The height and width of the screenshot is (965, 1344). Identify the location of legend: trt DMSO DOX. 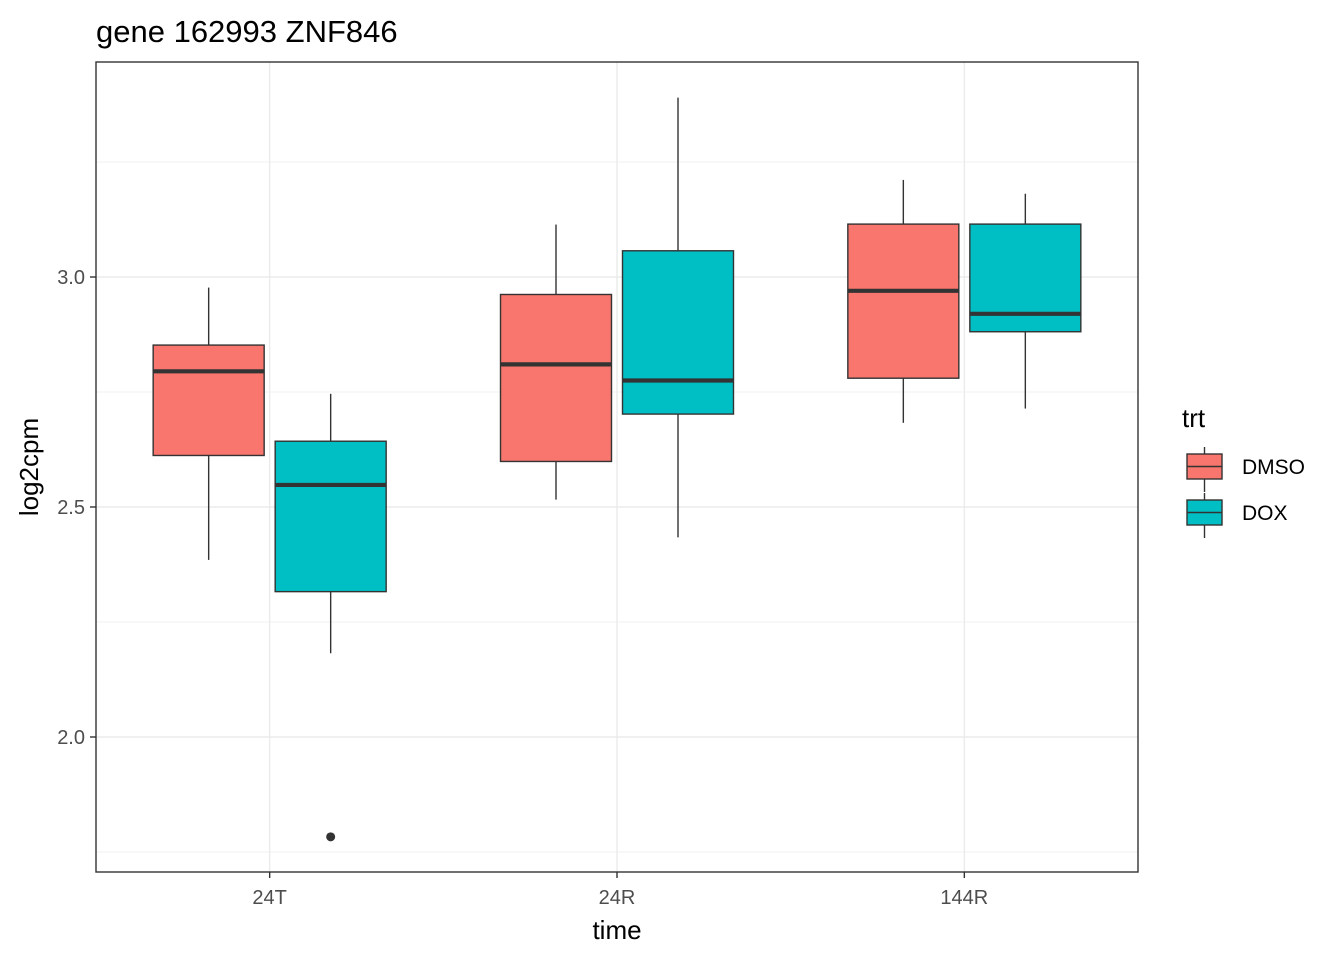
(1243, 470).